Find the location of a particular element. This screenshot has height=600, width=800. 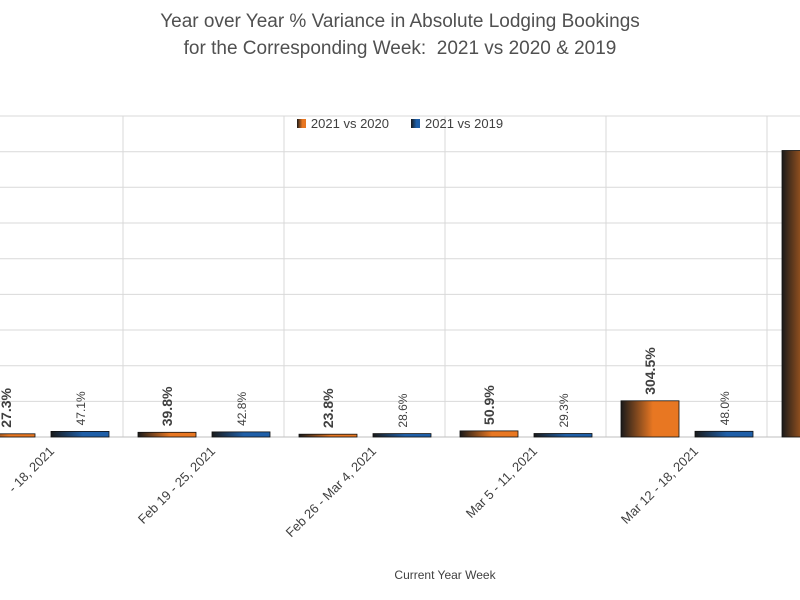

legend-swatch-2021-vs-2020 is located at coordinates (301, 123).